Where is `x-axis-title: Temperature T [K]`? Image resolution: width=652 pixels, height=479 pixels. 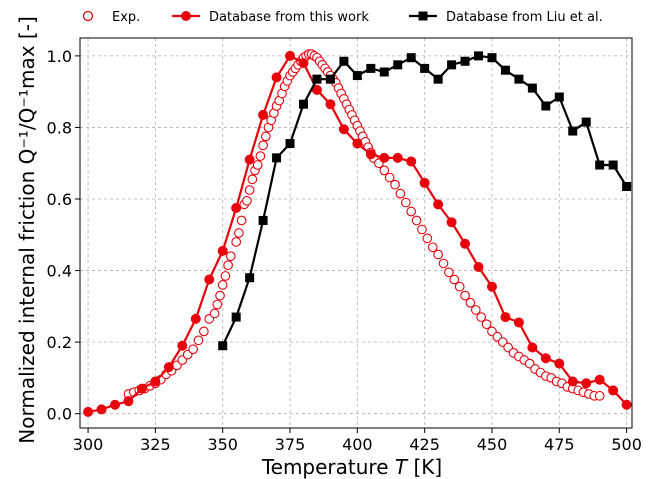
x-axis-title: Temperature T [K] is located at coordinates (351, 467).